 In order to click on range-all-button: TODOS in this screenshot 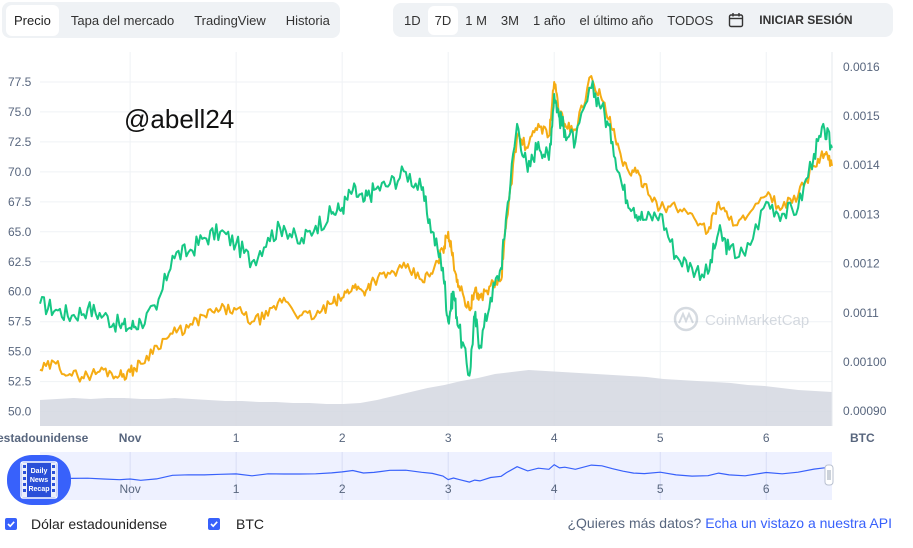, I will do `click(690, 20)`.